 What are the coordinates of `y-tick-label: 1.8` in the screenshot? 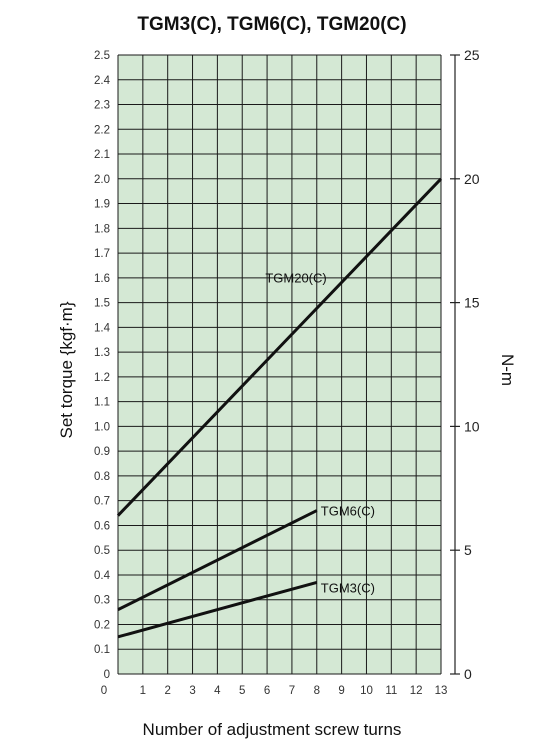 It's located at (102, 229).